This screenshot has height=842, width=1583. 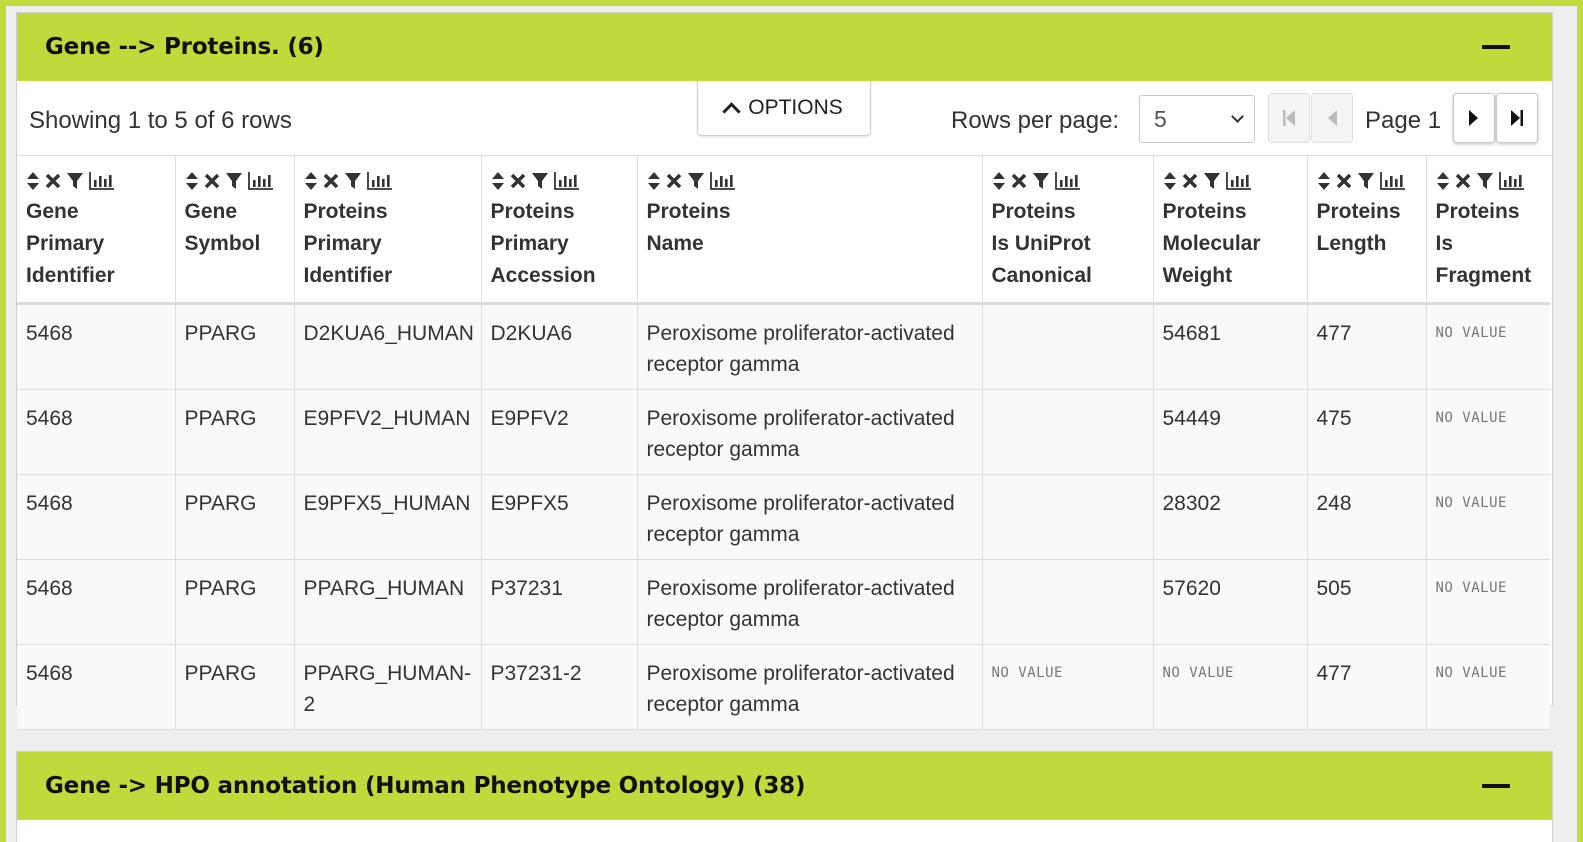 I want to click on column-header: Proteins Primary Identifier, so click(x=388, y=230).